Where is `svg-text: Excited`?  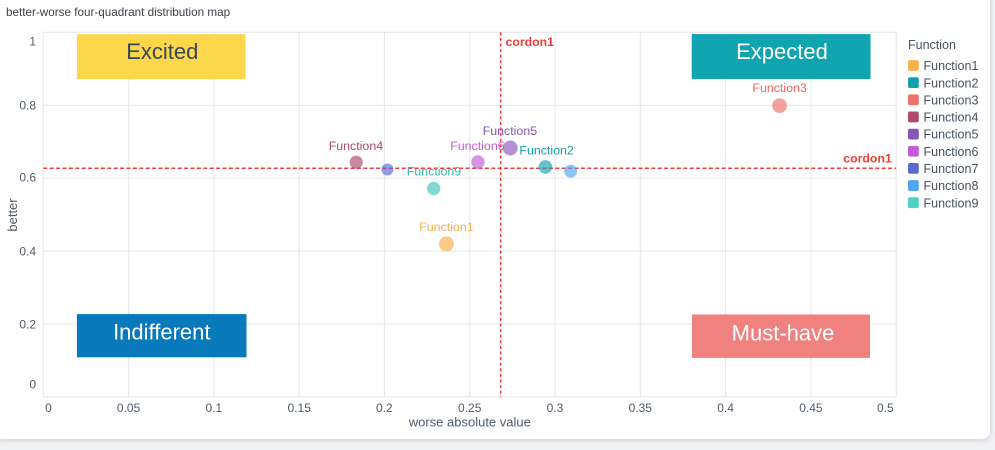
svg-text: Excited is located at coordinates (162, 51).